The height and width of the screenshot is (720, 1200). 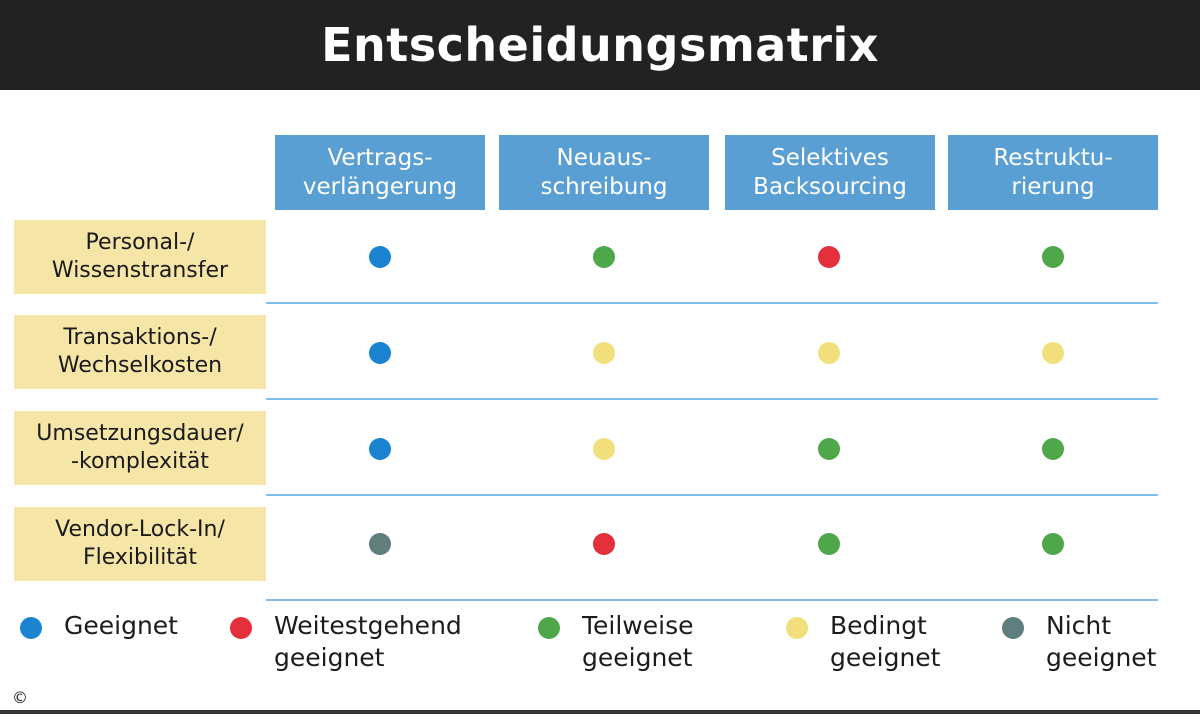 What do you see at coordinates (140, 544) in the screenshot?
I see `row-label-vendor-lock-in: Vendor-Lock-In/ Flexibilität` at bounding box center [140, 544].